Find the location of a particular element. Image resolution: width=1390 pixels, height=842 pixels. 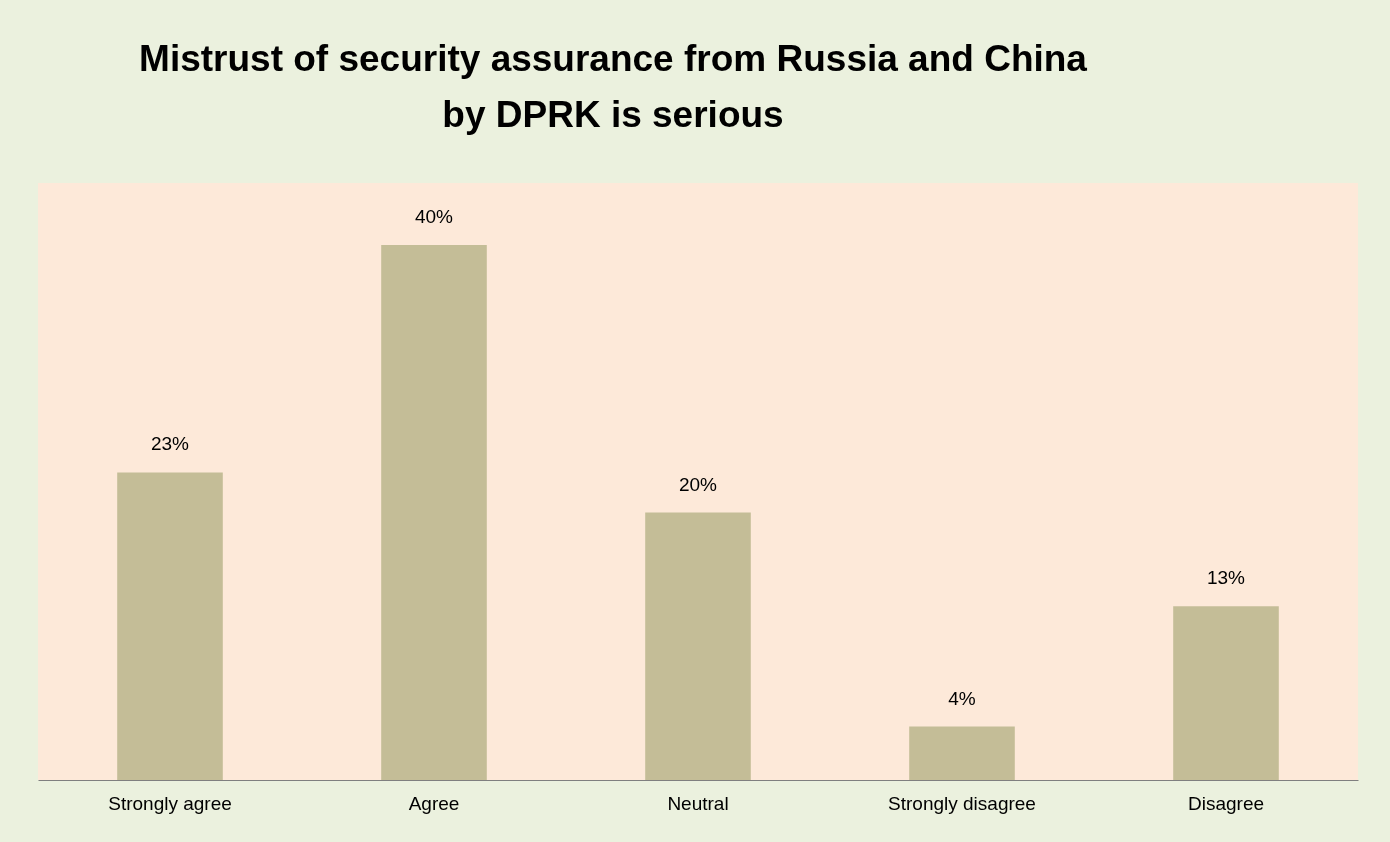

x-tick-label: Disagree is located at coordinates (1226, 803).